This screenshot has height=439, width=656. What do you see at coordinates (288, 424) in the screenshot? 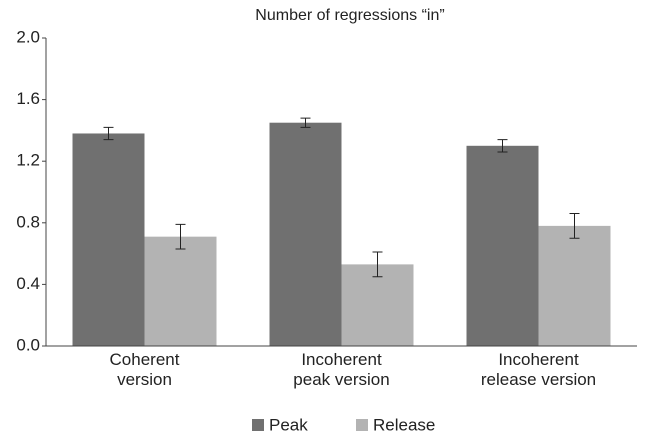
I see `legend-label: Peak` at bounding box center [288, 424].